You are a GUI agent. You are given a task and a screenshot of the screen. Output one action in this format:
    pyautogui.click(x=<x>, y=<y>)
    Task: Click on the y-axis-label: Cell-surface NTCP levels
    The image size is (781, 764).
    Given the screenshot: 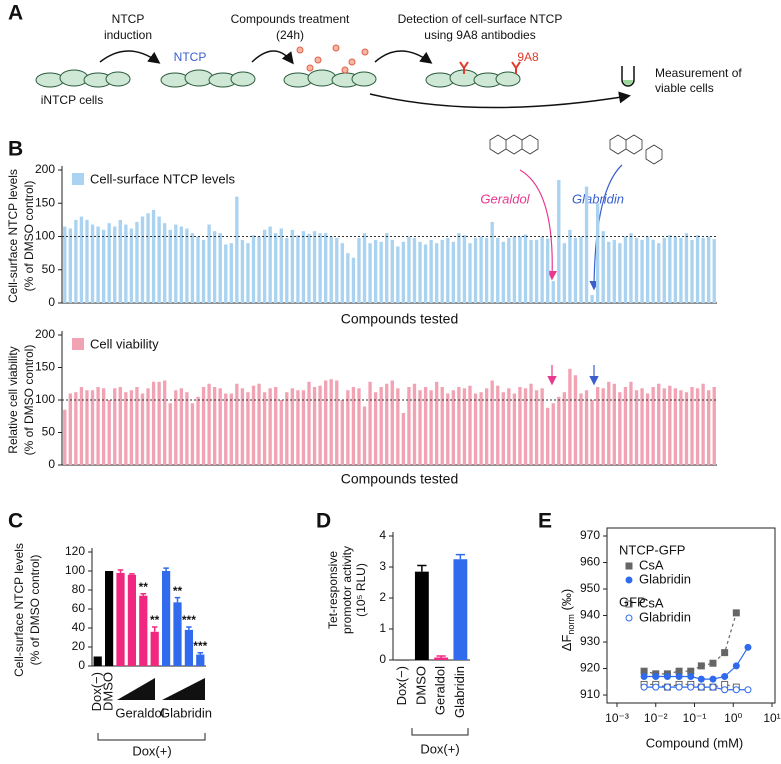 What is the action you would take?
    pyautogui.click(x=19, y=610)
    